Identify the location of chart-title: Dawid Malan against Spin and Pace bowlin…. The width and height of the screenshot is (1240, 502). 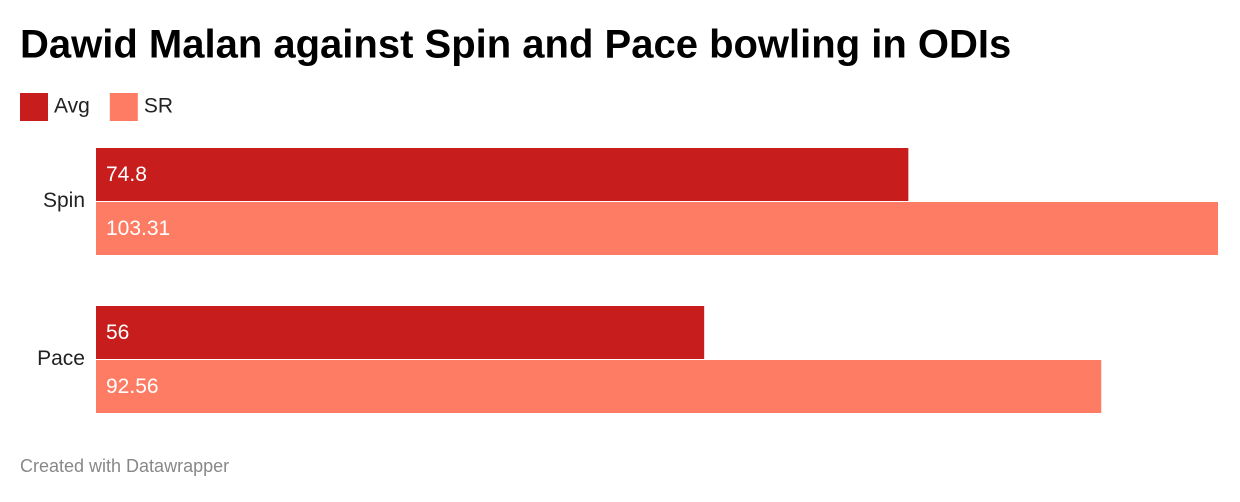
(515, 45).